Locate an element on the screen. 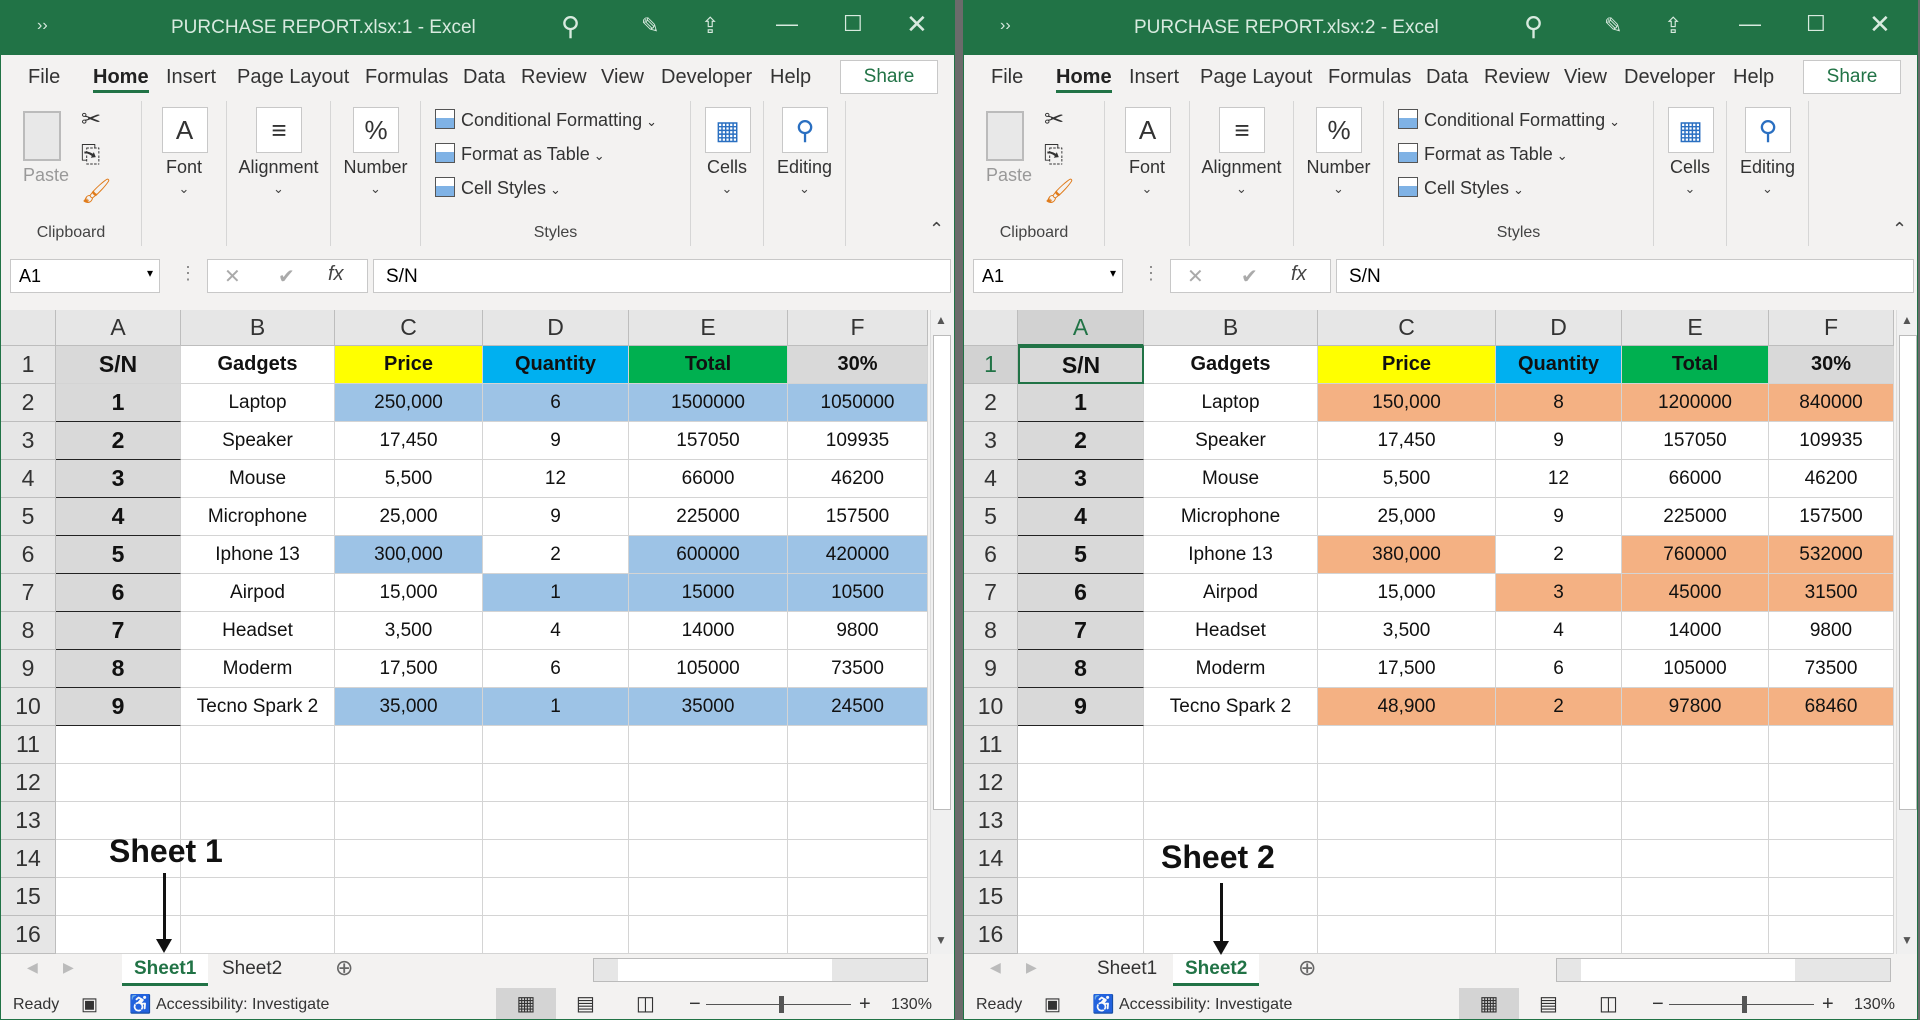  row-header-6: 6 is located at coordinates (991, 555).